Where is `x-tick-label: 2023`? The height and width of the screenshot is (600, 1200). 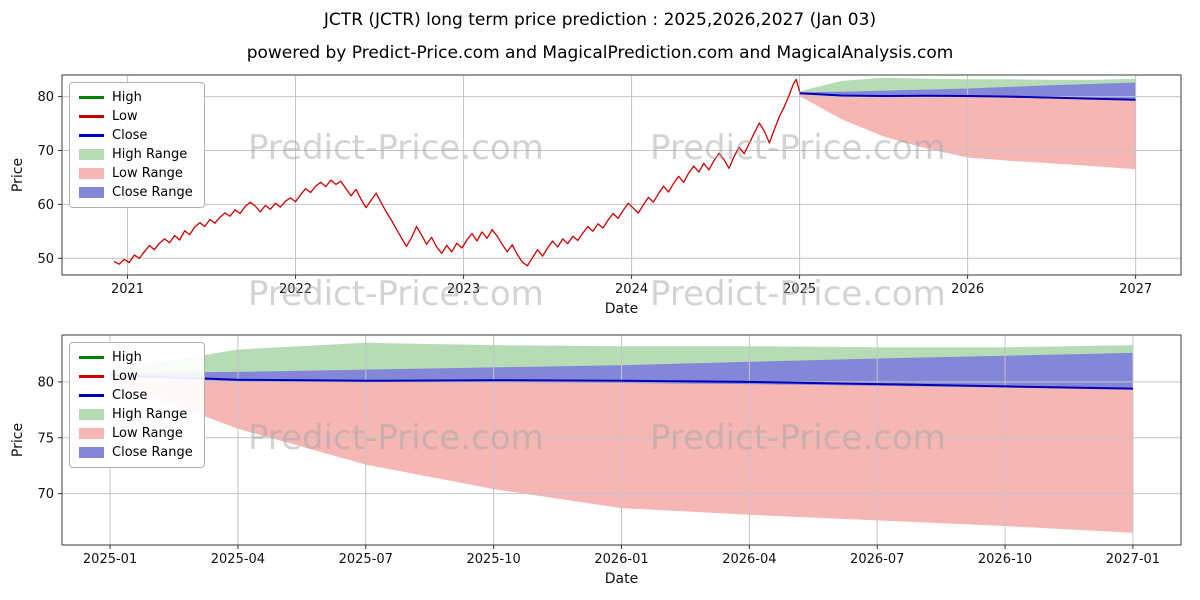
x-tick-label: 2023 is located at coordinates (463, 289).